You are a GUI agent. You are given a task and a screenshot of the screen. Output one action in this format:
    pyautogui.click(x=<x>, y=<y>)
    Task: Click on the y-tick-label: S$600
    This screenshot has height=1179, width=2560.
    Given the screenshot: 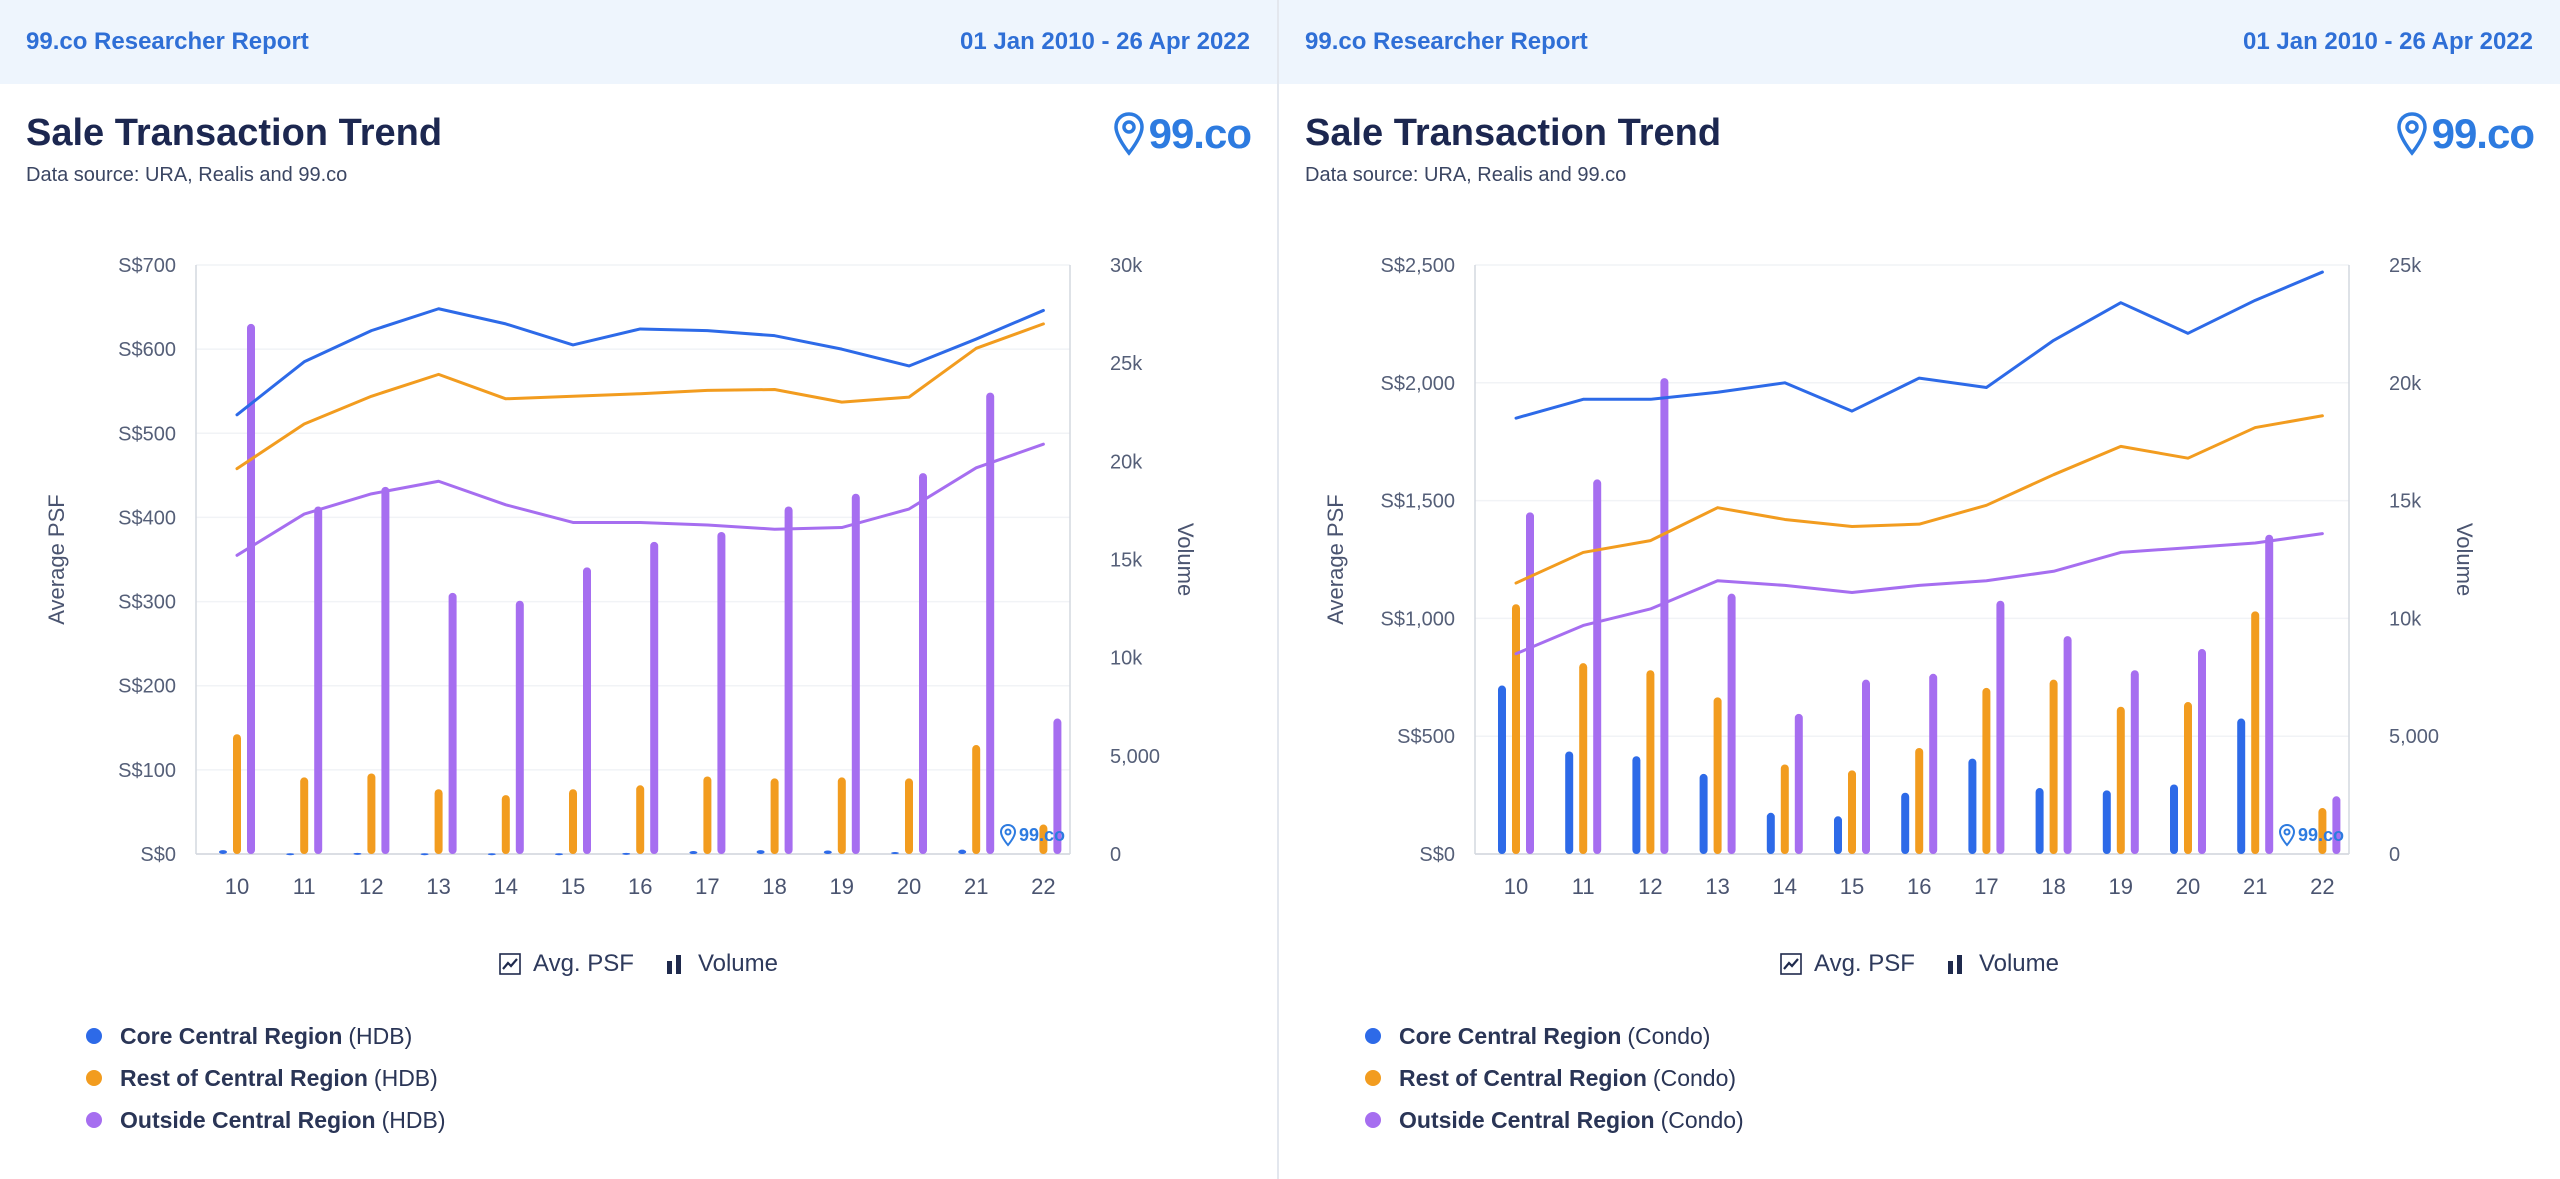 What is the action you would take?
    pyautogui.click(x=147, y=350)
    